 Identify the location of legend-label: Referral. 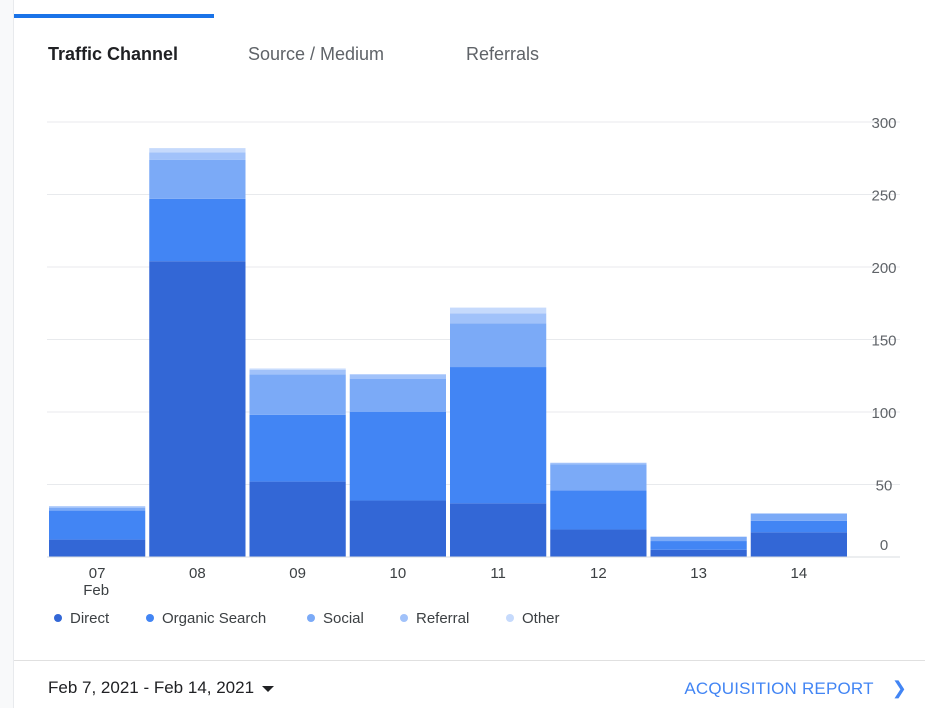
(443, 618).